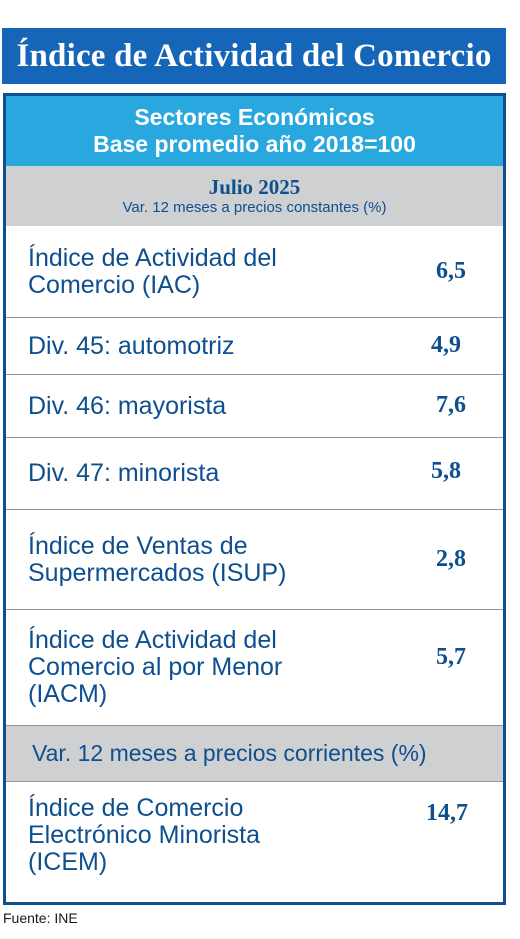 The height and width of the screenshot is (939, 520). Describe the element at coordinates (254, 346) in the screenshot. I see `table-row: Div. 45: automotriz 4,9` at that location.